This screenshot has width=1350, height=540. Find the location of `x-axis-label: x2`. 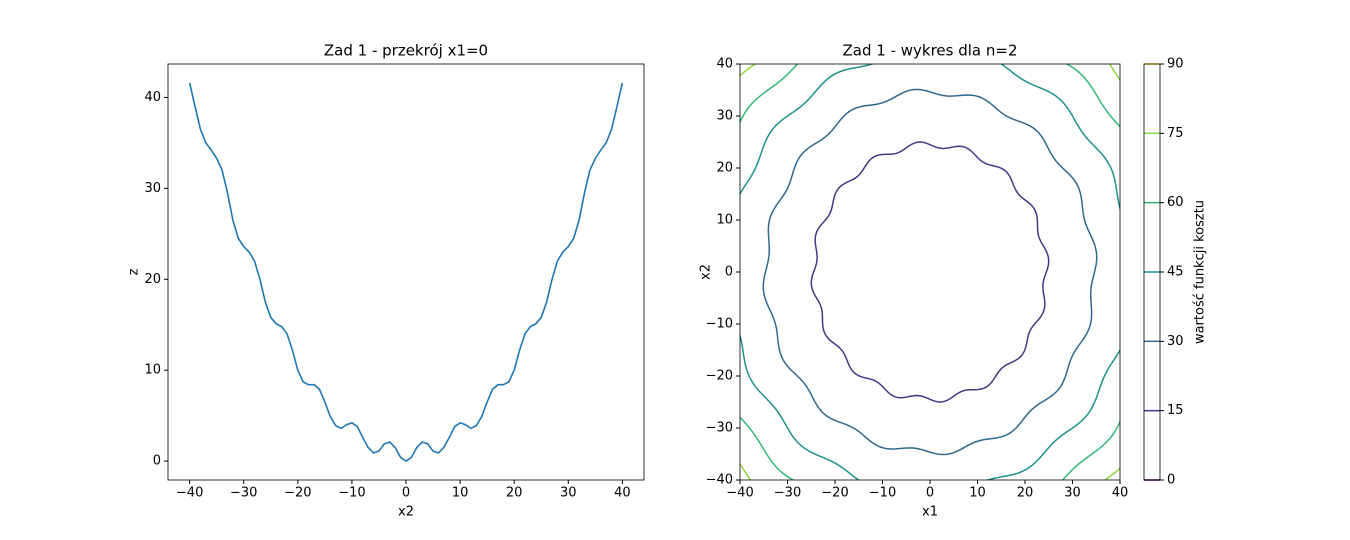

x-axis-label: x2 is located at coordinates (406, 512).